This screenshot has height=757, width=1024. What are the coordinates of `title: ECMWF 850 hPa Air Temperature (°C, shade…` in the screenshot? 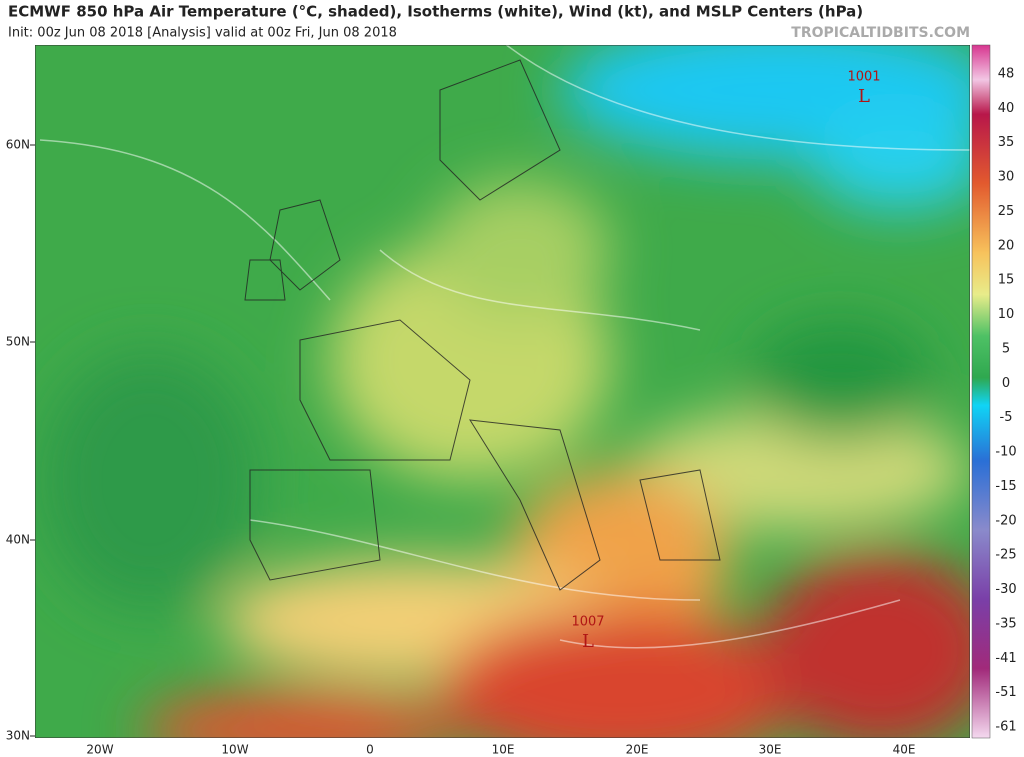 It's located at (435, 12).